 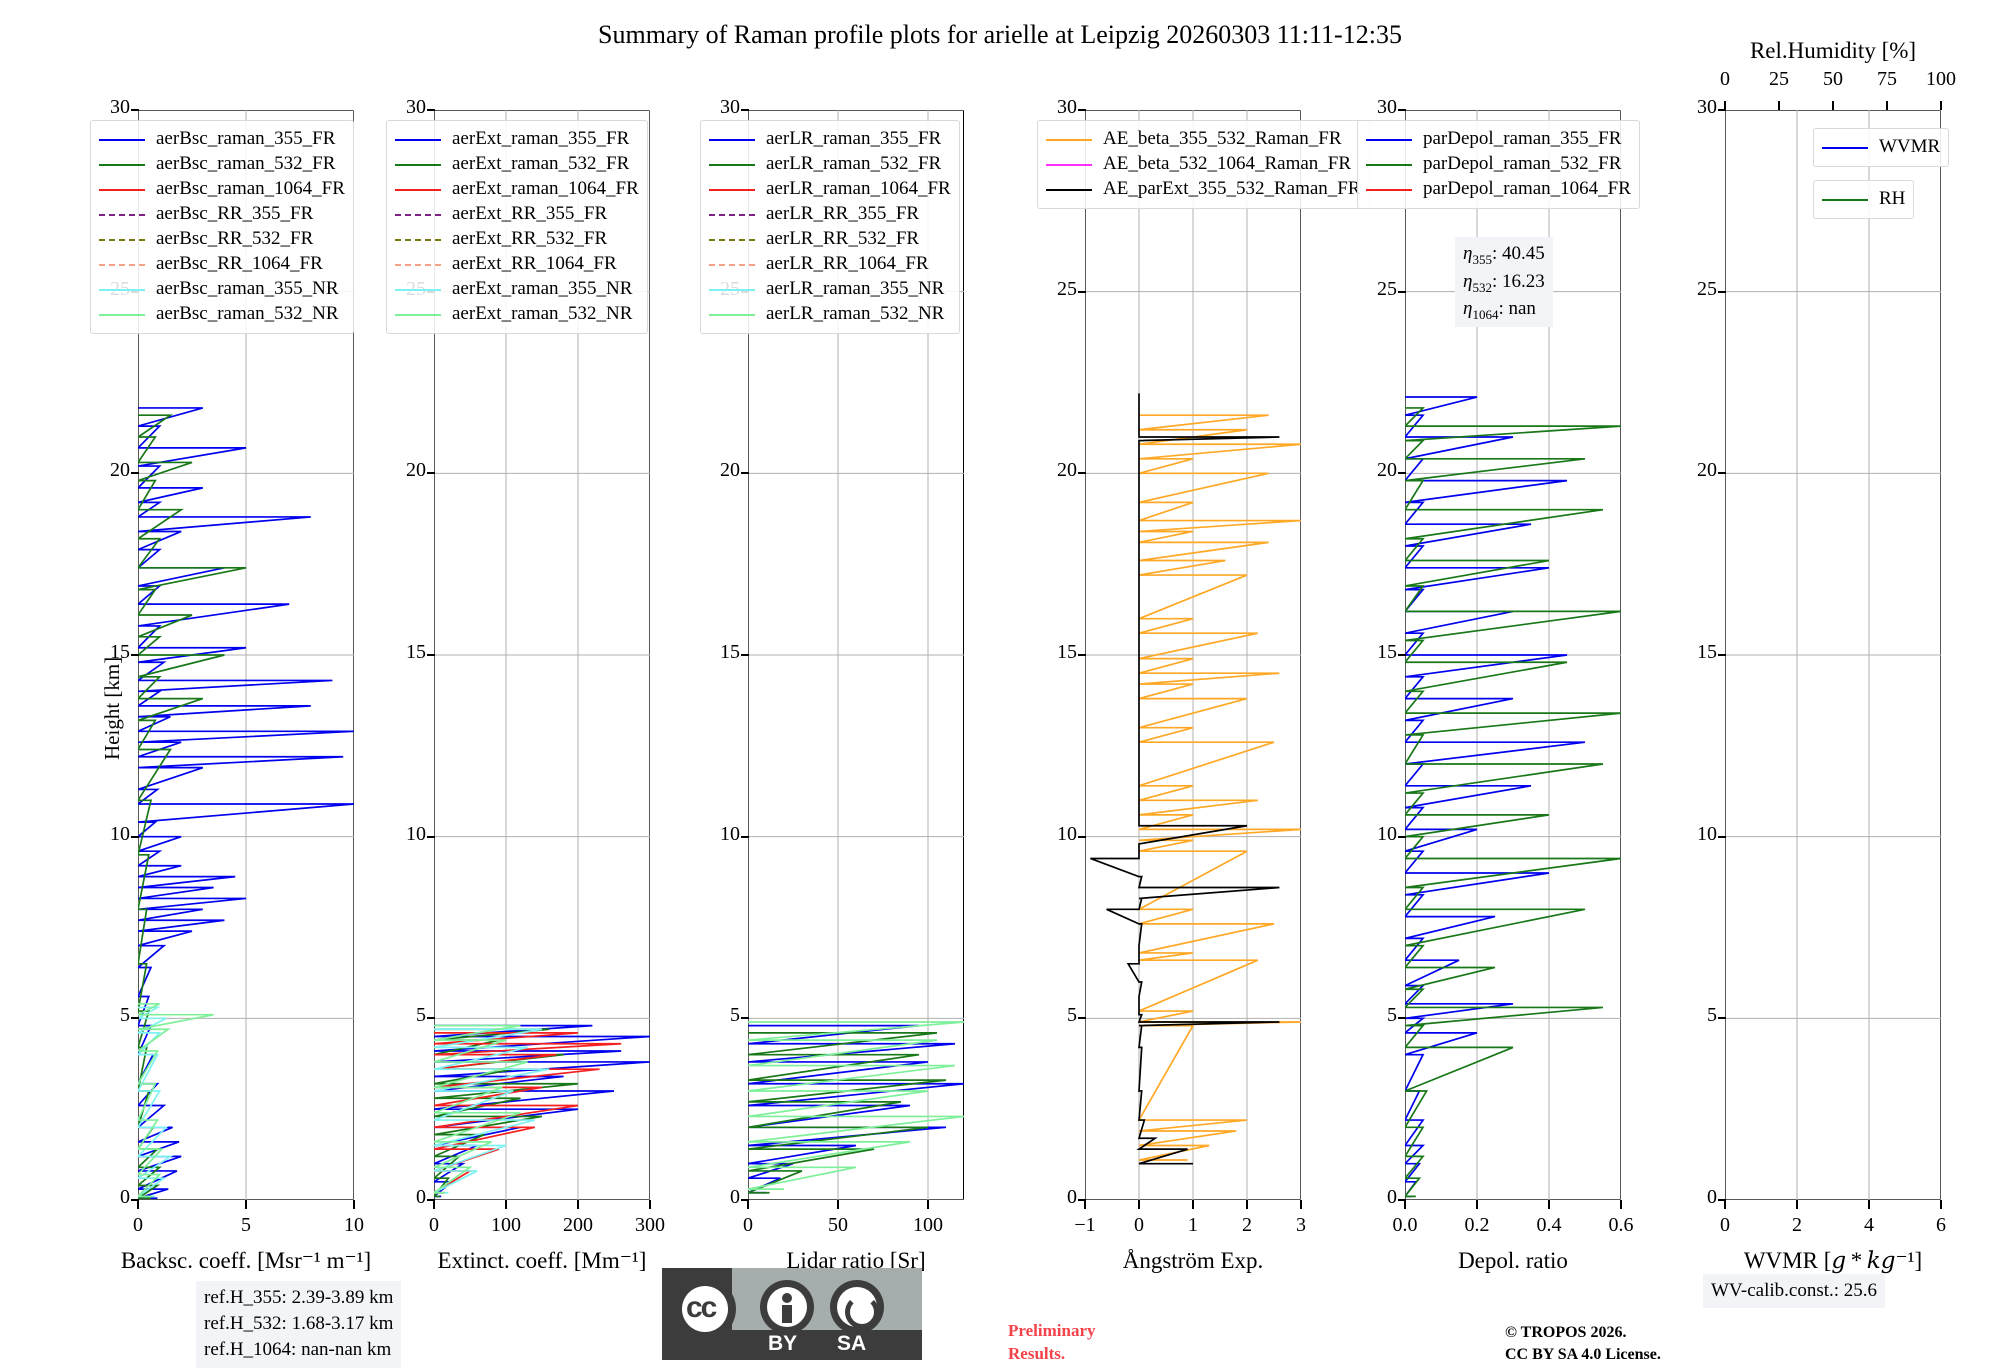 What do you see at coordinates (534, 264) in the screenshot?
I see `legend-label: aerExt_RR_1064_FR` at bounding box center [534, 264].